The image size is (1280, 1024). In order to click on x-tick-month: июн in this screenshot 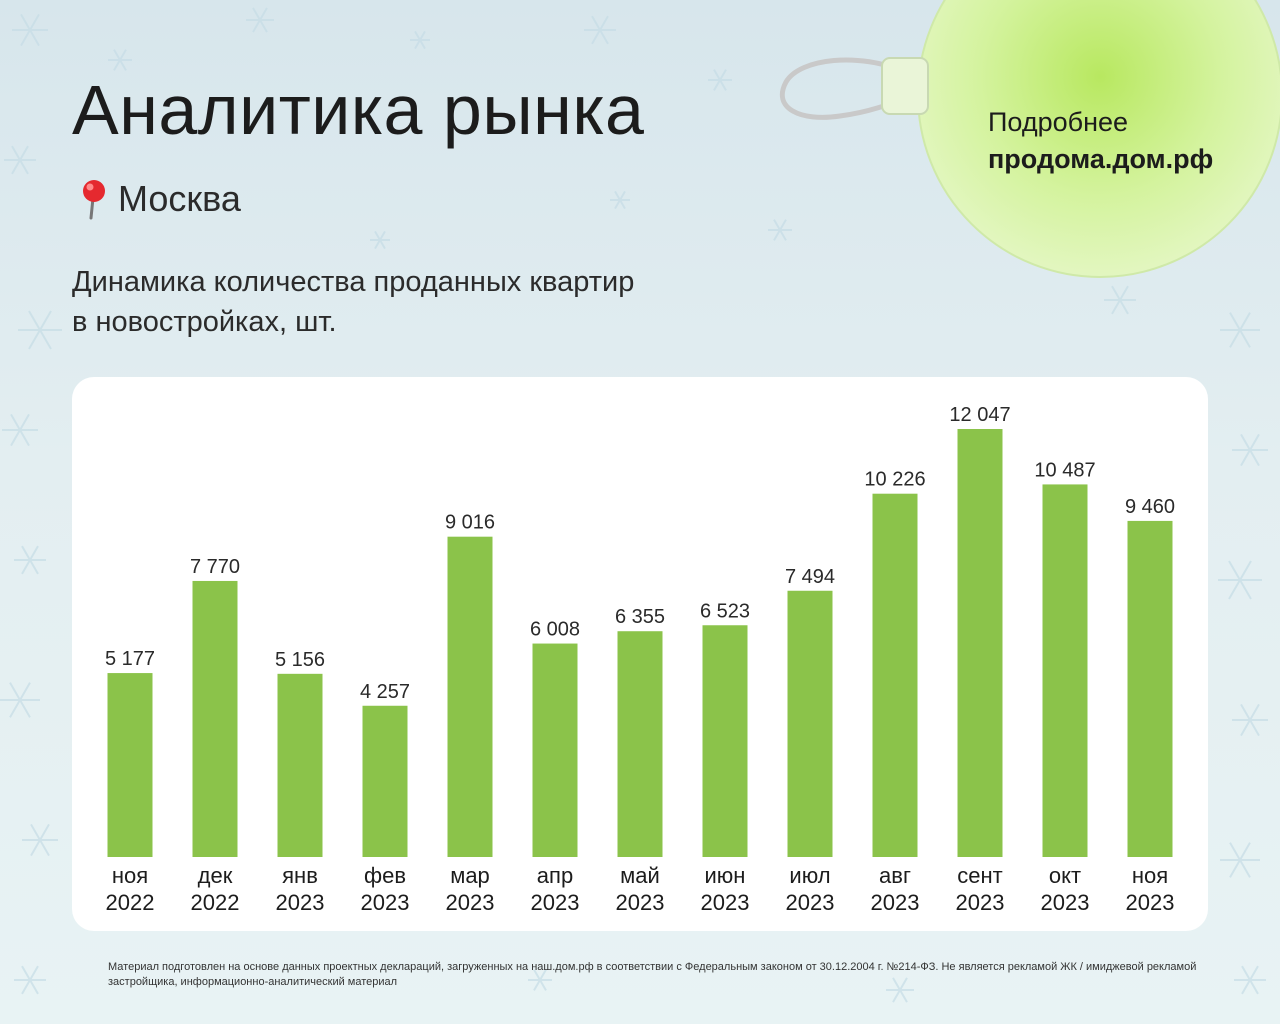, I will do `click(725, 875)`.